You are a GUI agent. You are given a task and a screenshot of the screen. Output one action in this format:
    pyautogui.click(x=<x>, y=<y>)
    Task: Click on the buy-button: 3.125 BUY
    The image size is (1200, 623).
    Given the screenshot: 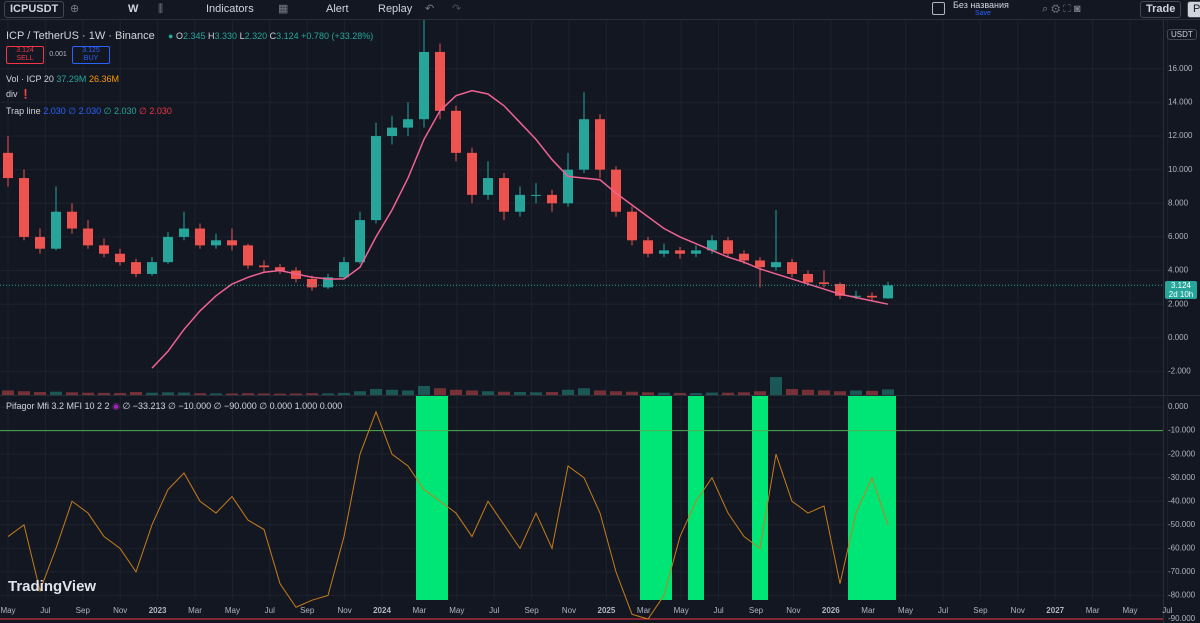 What is the action you would take?
    pyautogui.click(x=91, y=55)
    